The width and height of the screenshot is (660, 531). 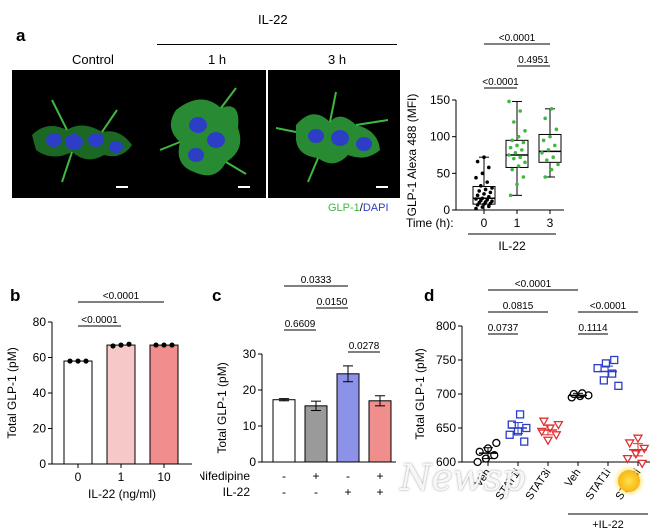 I want to click on chart-c-pvalue: 0.0333, so click(x=316, y=280).